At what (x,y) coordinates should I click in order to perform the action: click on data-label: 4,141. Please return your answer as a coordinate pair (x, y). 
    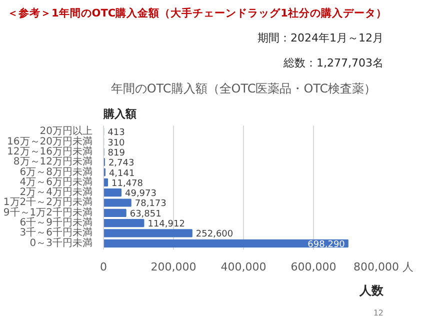
    Looking at the image, I should click on (121, 173).